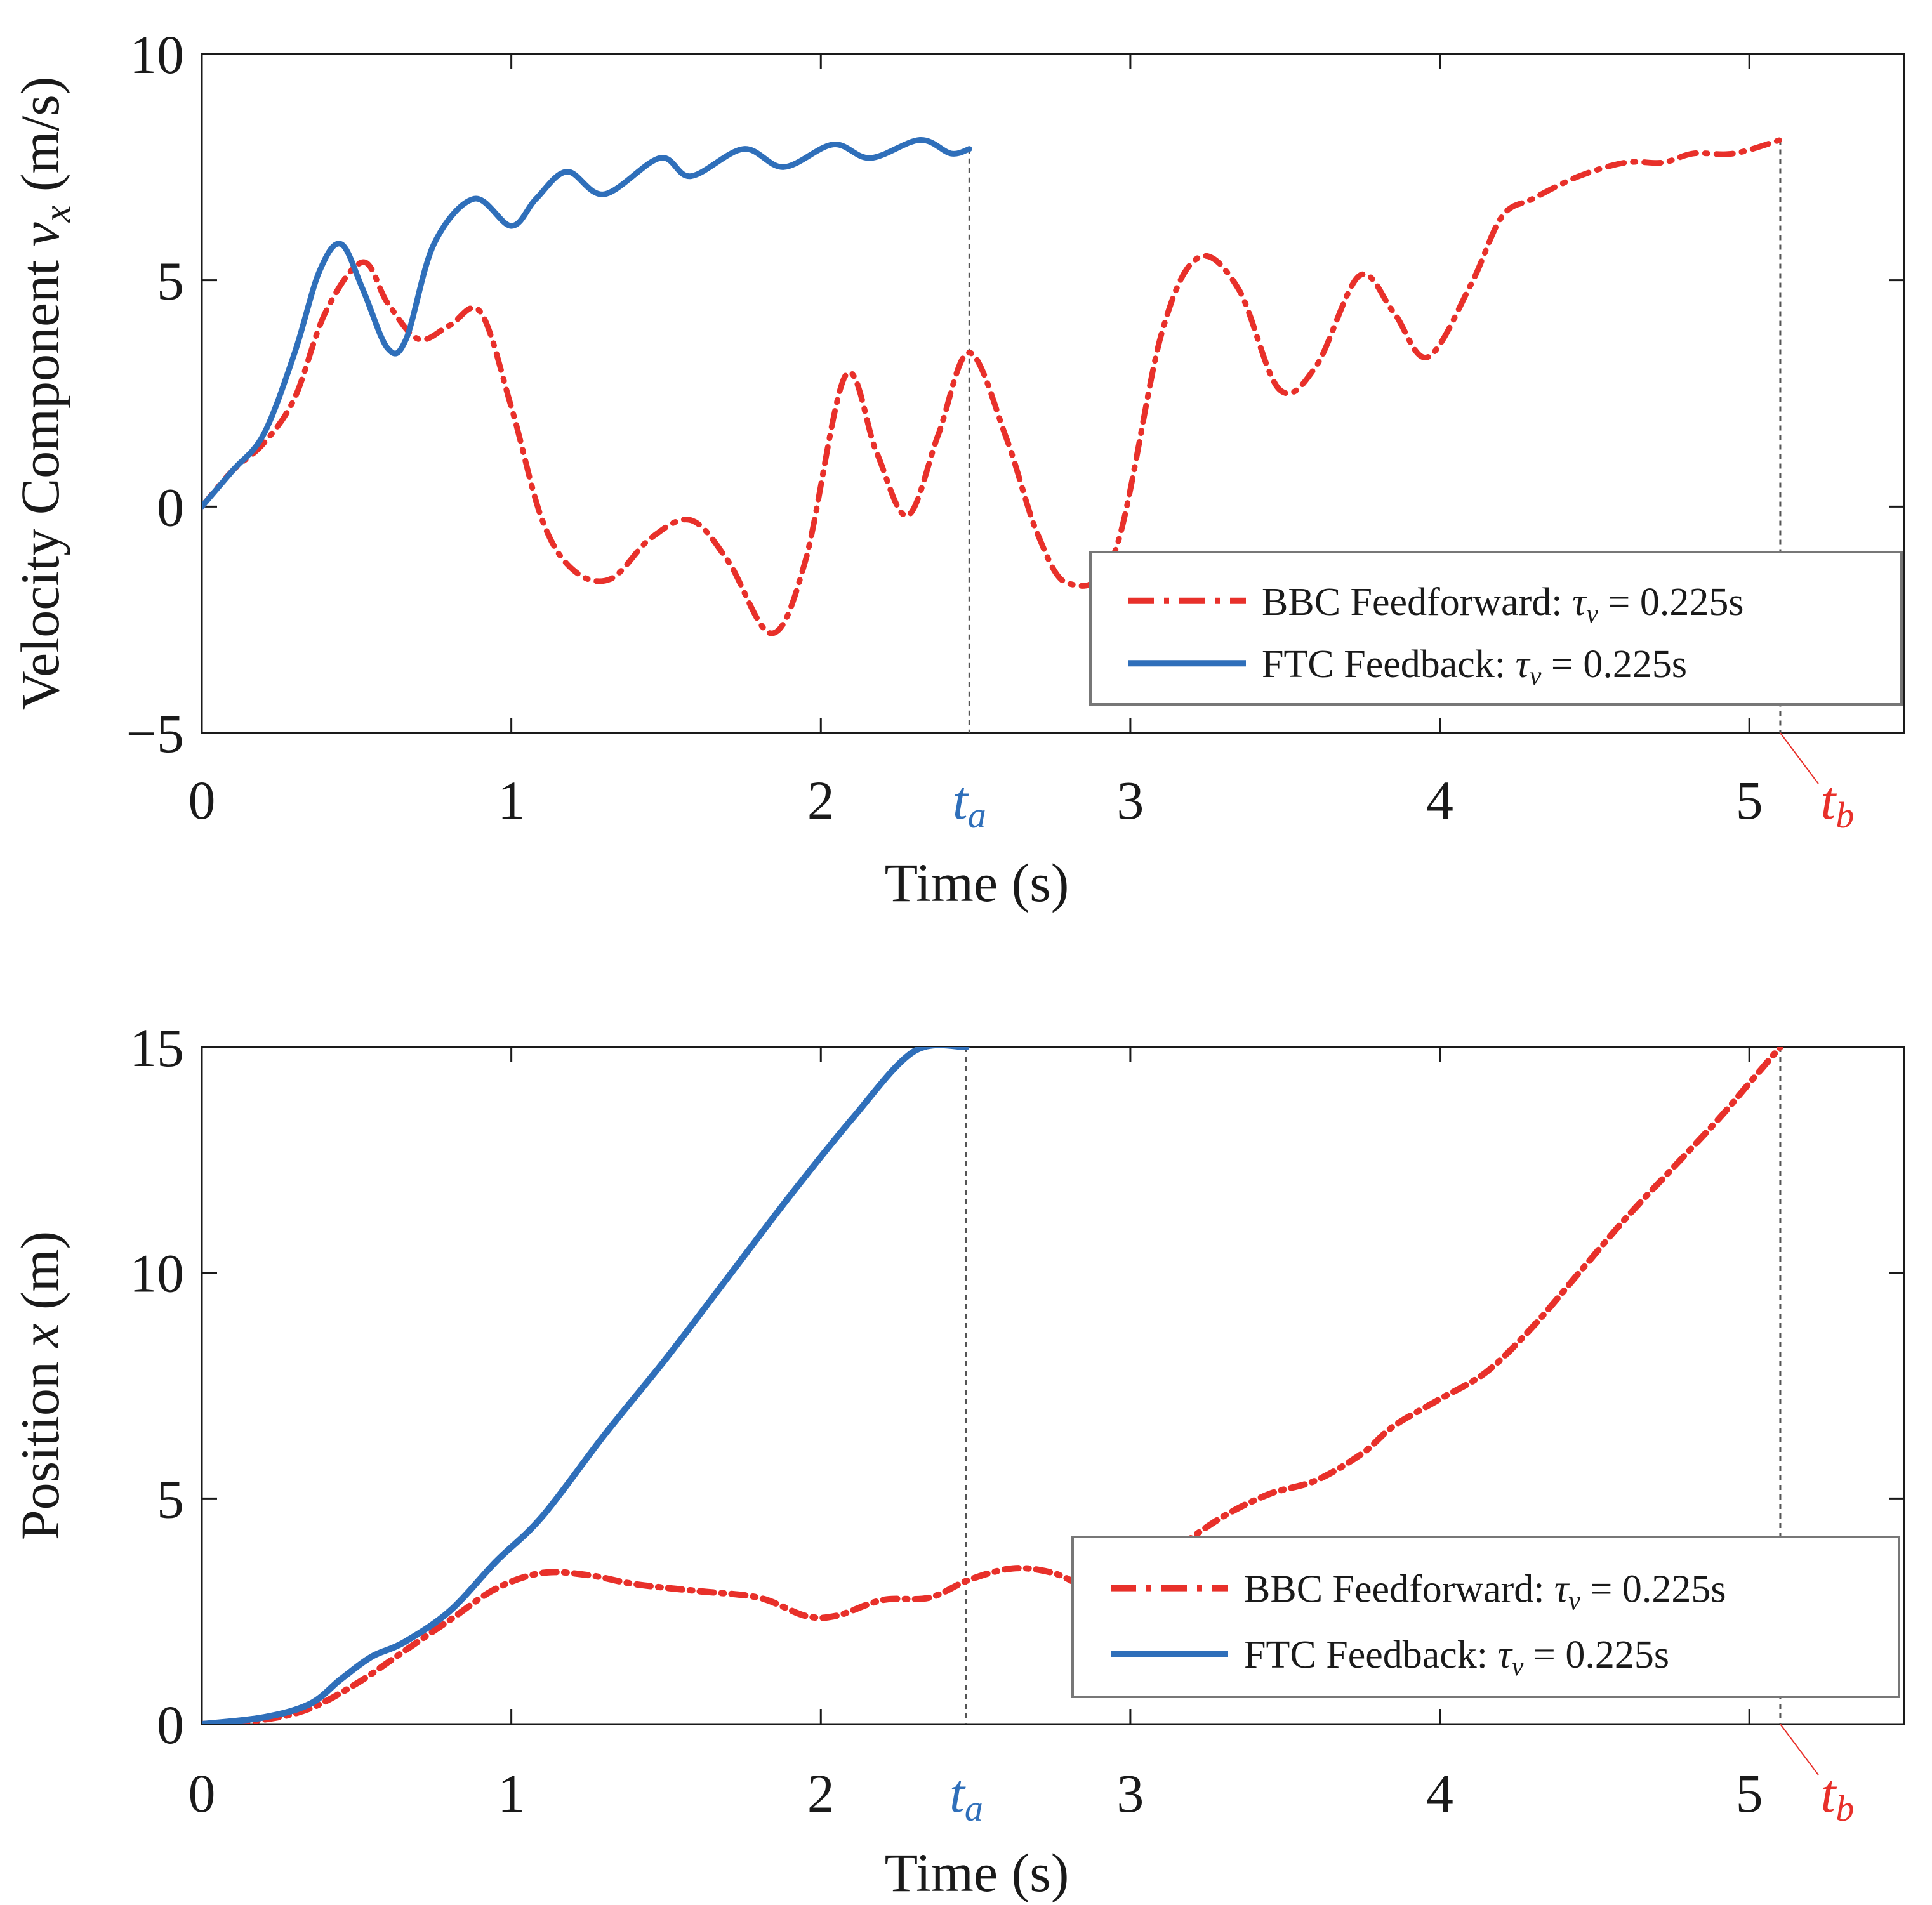 This screenshot has width=1932, height=1905. I want to click on y-axis-label-unit: (m/s), so click(40, 141).